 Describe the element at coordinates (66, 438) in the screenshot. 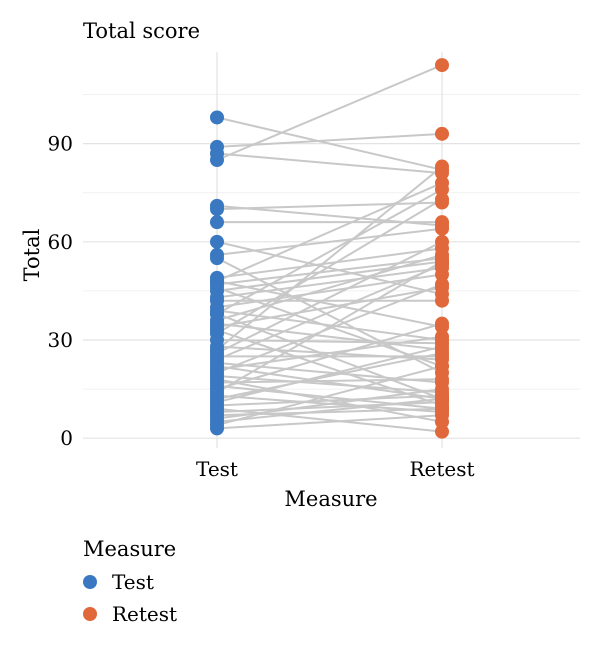

I see `y-tick-label: 0` at that location.